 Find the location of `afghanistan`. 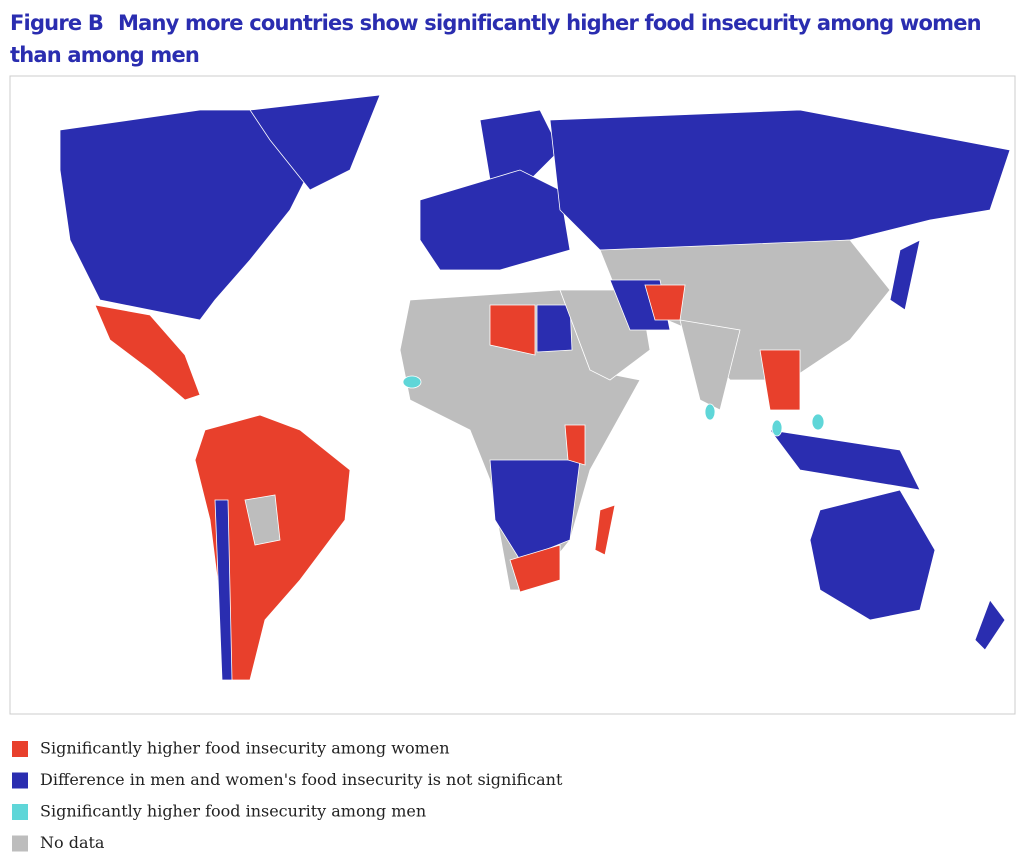

afghanistan is located at coordinates (665, 302).